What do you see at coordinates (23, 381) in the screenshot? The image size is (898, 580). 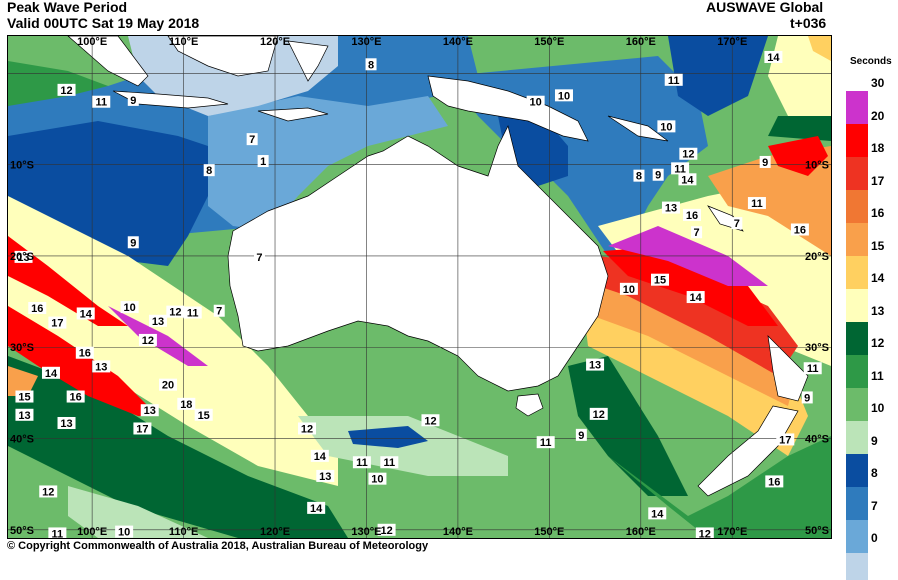 I see `zone-16s-sw-blob` at bounding box center [23, 381].